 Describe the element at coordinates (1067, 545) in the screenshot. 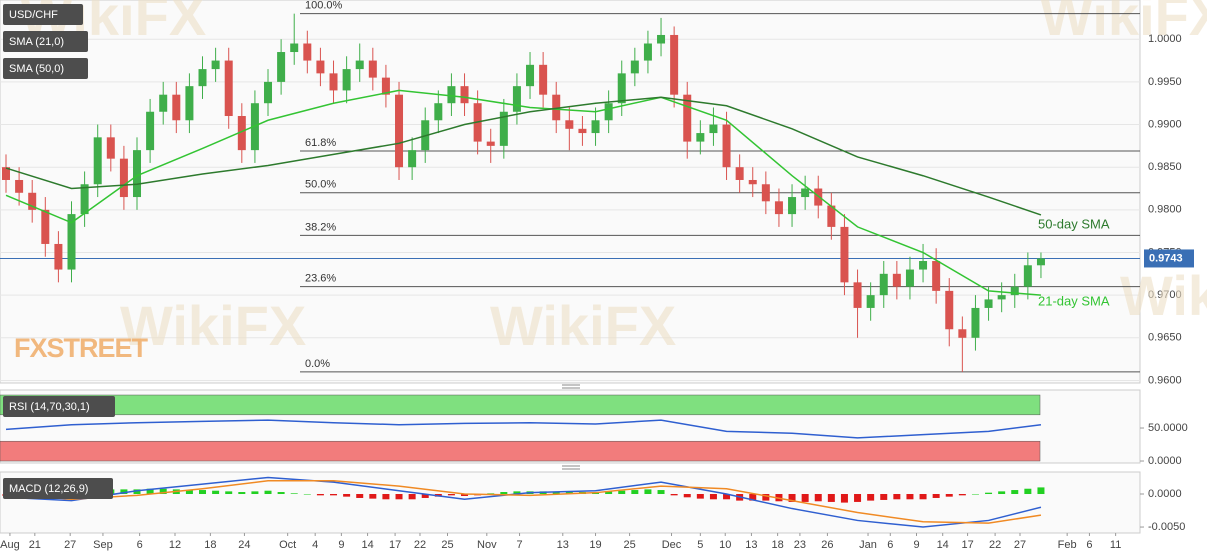

I see `x-tick-label: Feb` at that location.